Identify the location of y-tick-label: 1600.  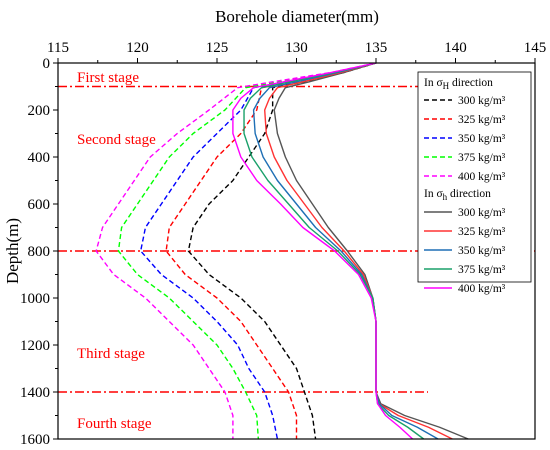
(35, 440).